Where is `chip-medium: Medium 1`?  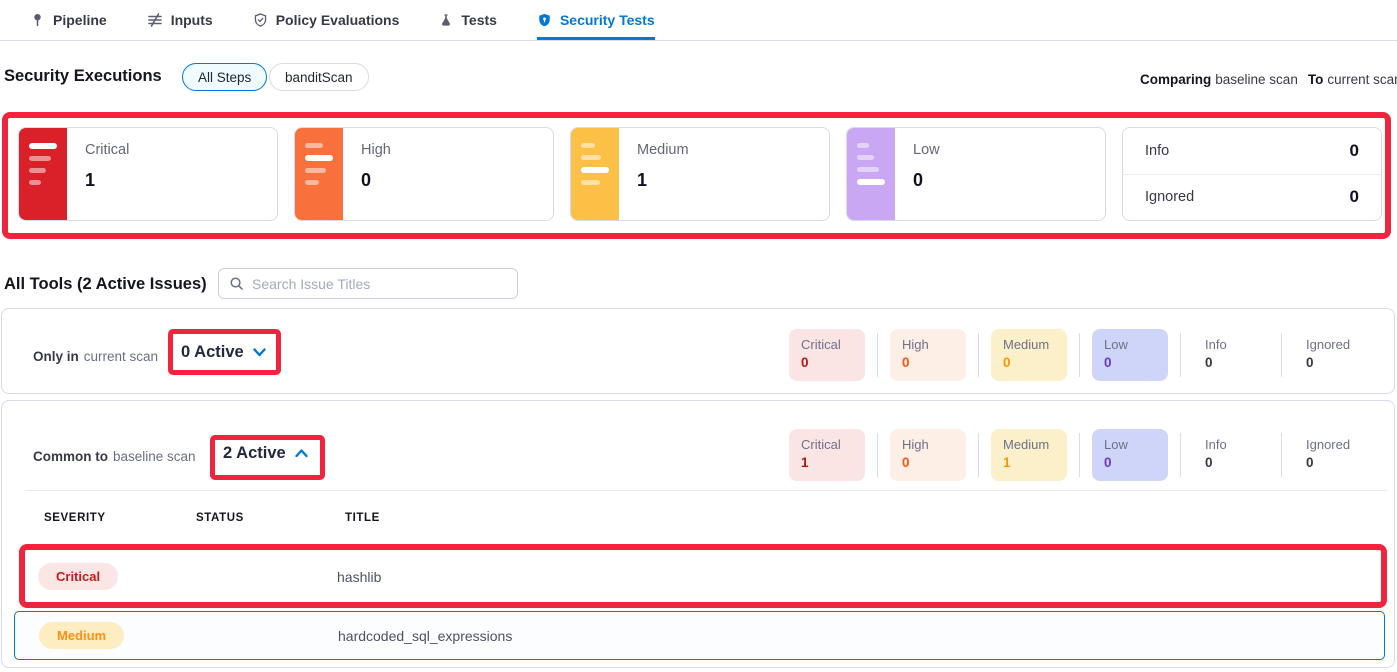
chip-medium: Medium 1 is located at coordinates (1029, 455).